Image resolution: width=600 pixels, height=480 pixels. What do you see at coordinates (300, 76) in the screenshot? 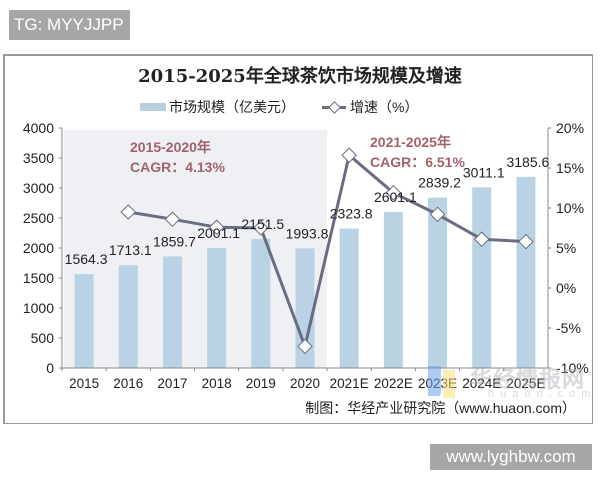
I see `chart-title: 2015-2025年全球茶饮市场规模及增速` at bounding box center [300, 76].